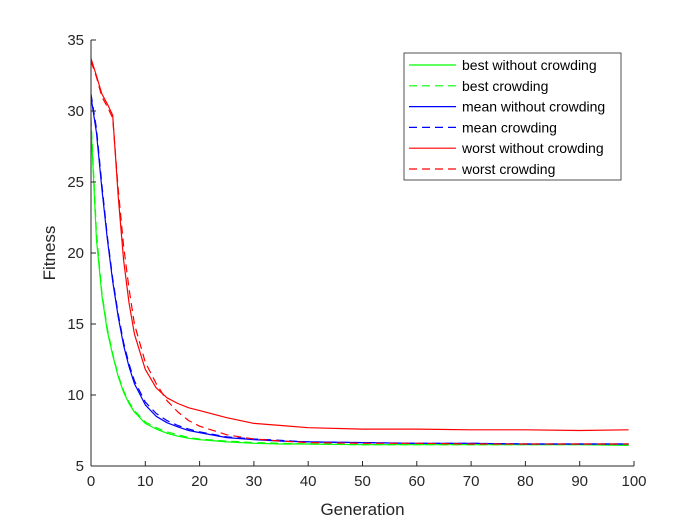 This screenshot has width=700, height=525. What do you see at coordinates (75, 40) in the screenshot?
I see `y-tick-label: 35` at bounding box center [75, 40].